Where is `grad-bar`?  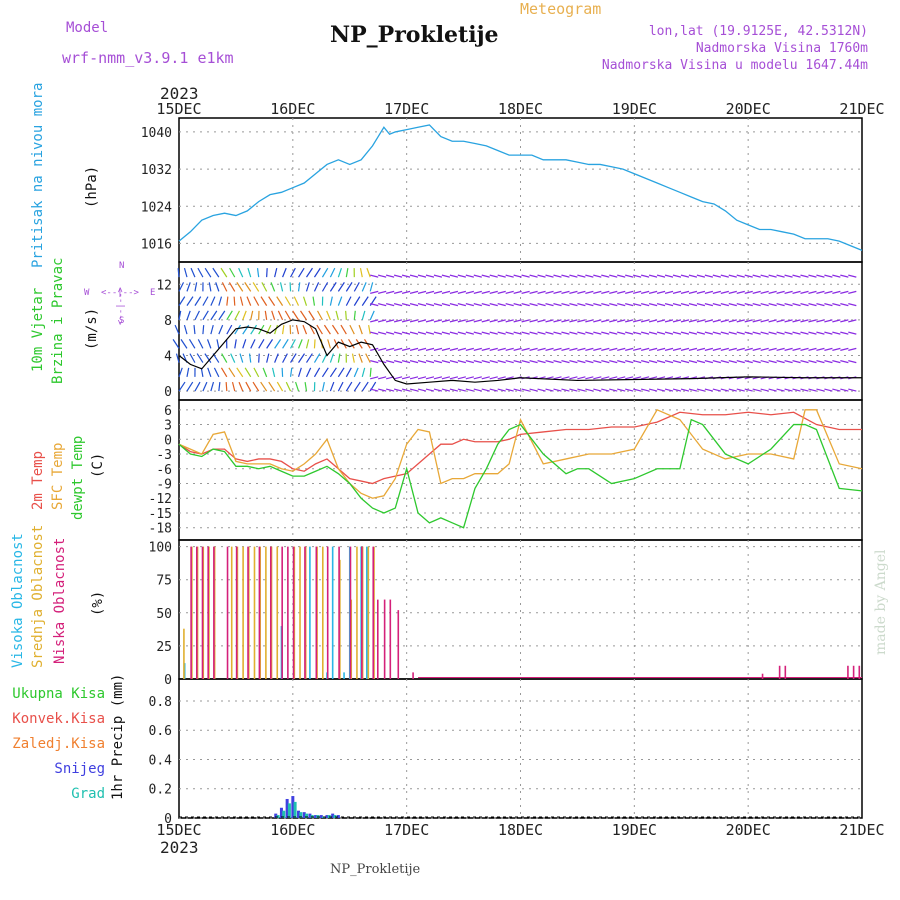 grad-bar is located at coordinates (289, 810).